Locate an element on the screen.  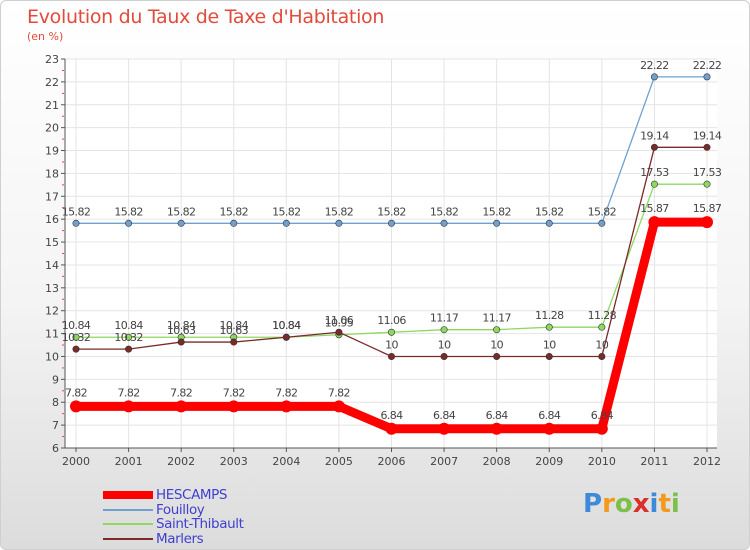
x-tick-label: 2012 is located at coordinates (707, 461).